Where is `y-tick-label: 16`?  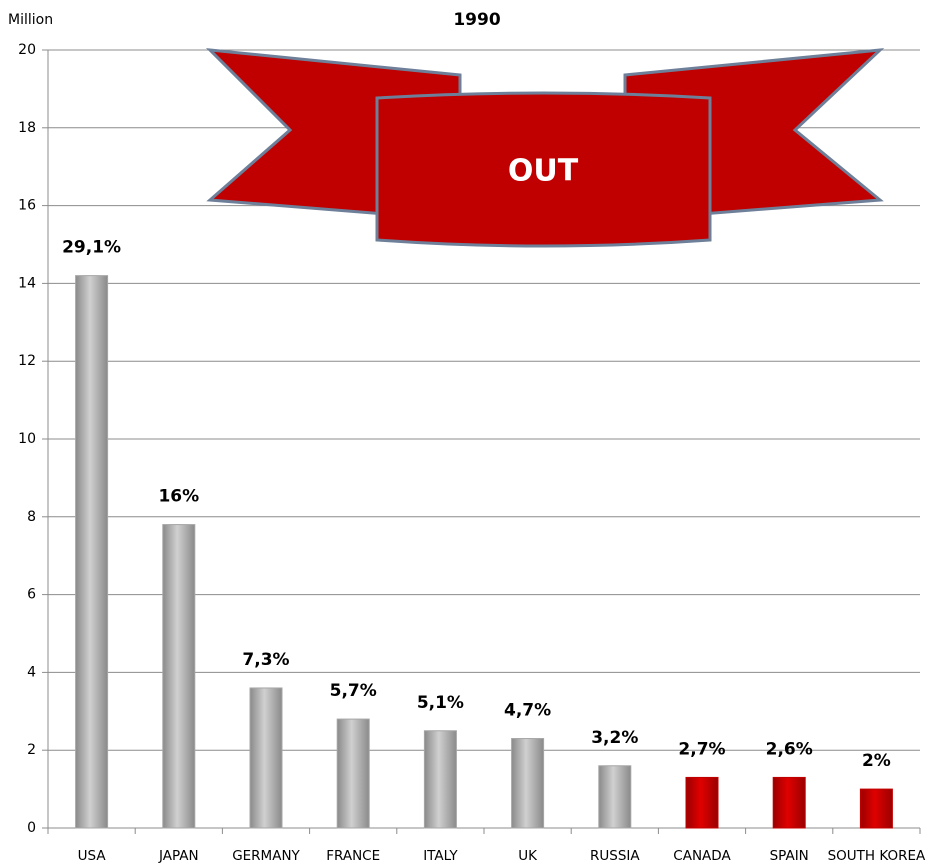 y-tick-label: 16 is located at coordinates (27, 206).